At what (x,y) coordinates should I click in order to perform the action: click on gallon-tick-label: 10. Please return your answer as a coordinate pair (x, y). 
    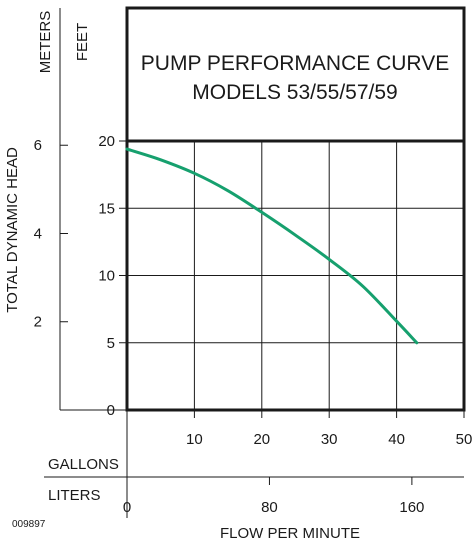
    Looking at the image, I should click on (194, 439).